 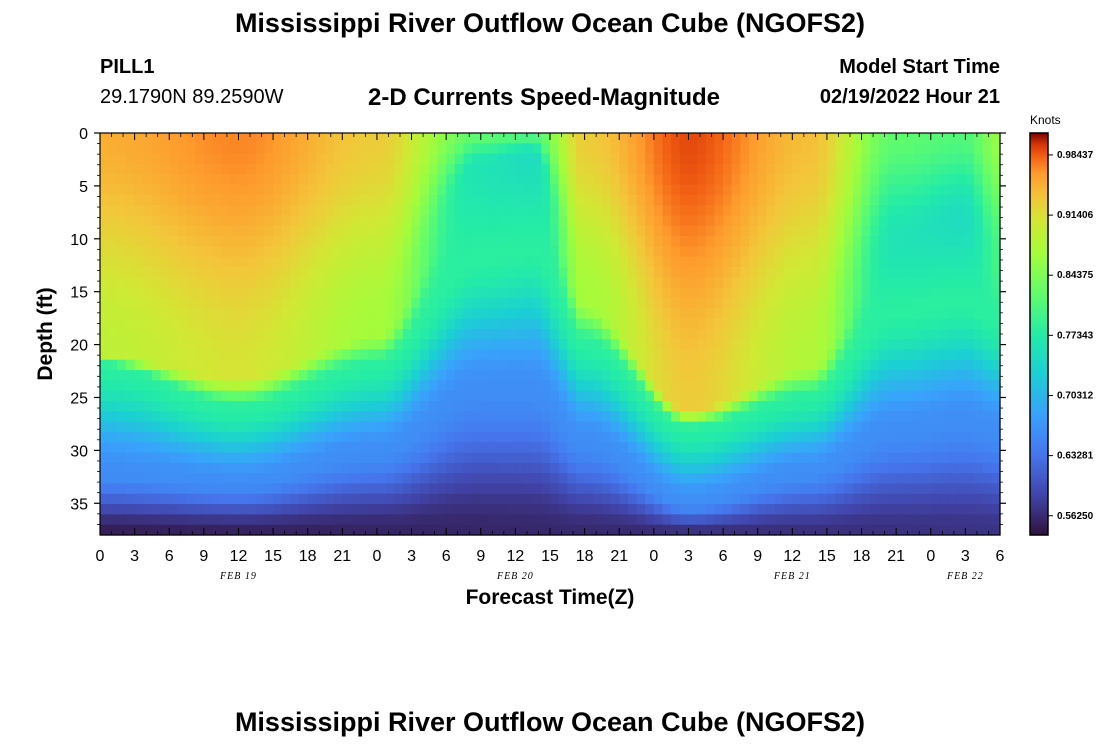 What do you see at coordinates (544, 97) in the screenshot?
I see `variable-title: 2-D Currents Speed-Magnitude` at bounding box center [544, 97].